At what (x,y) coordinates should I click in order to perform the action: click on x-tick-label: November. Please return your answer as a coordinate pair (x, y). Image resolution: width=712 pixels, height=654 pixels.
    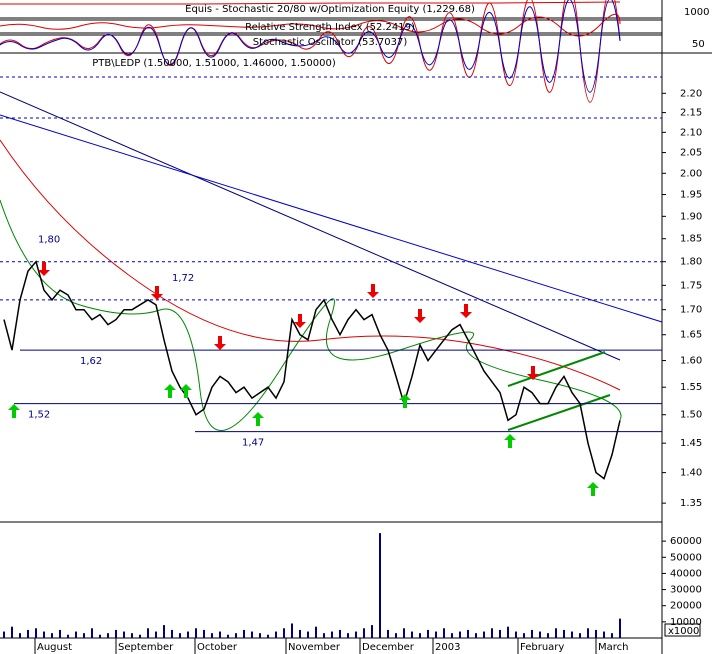
    Looking at the image, I should click on (314, 647).